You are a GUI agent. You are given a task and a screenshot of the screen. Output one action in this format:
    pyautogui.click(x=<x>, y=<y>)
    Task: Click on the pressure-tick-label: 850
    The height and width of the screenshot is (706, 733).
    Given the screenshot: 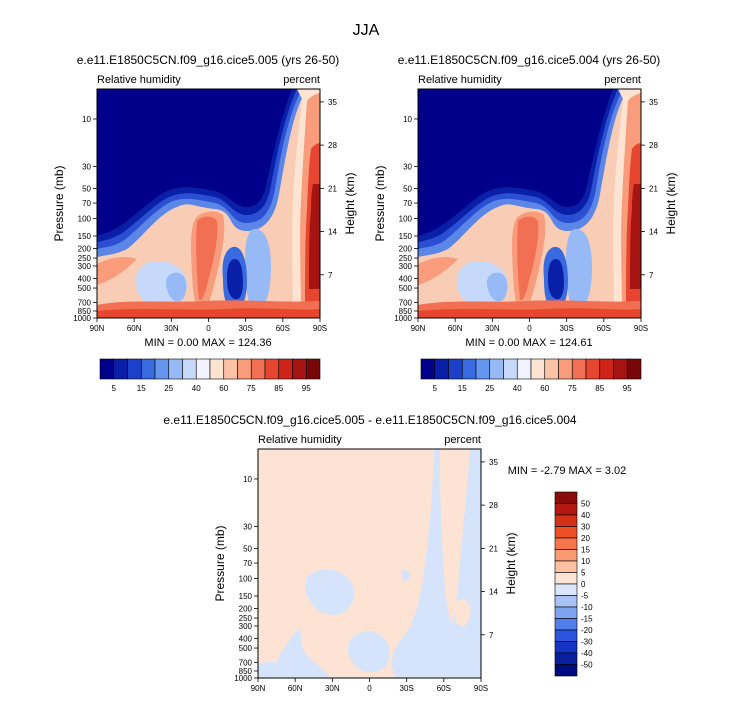 What is the action you would take?
    pyautogui.click(x=406, y=311)
    